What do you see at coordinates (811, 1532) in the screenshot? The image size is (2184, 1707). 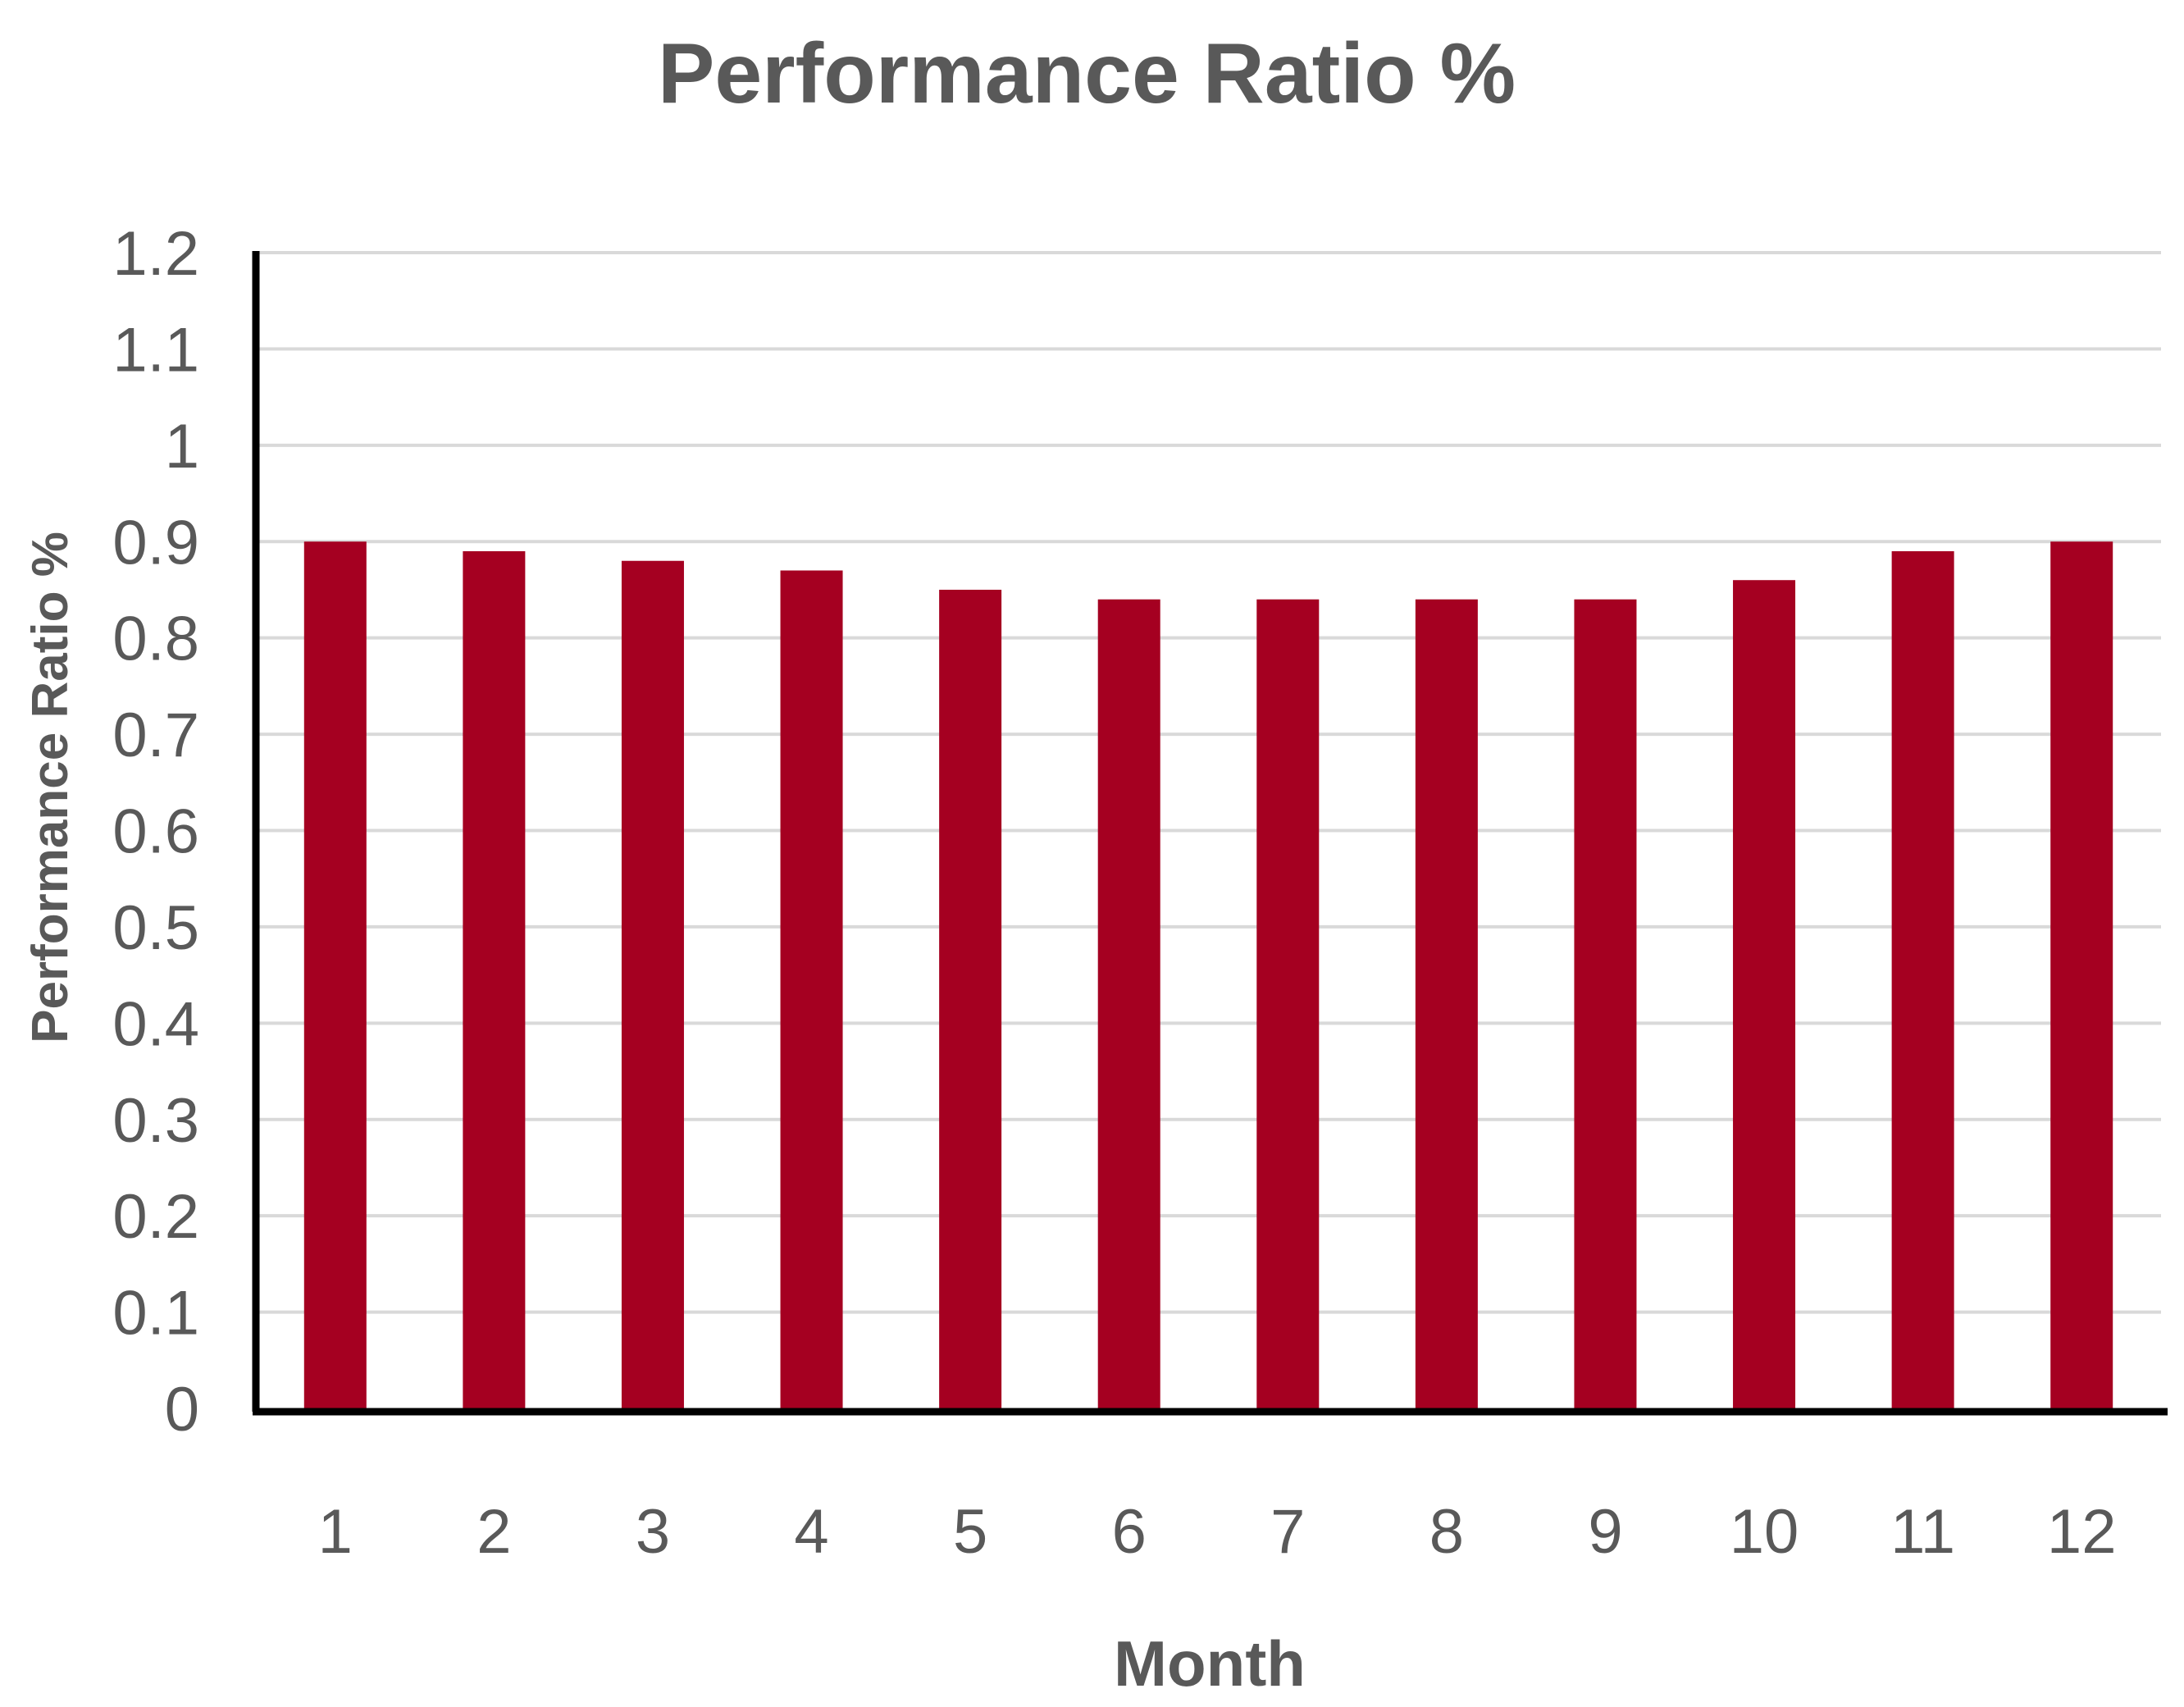 I see `x-tick-label: 4` at bounding box center [811, 1532].